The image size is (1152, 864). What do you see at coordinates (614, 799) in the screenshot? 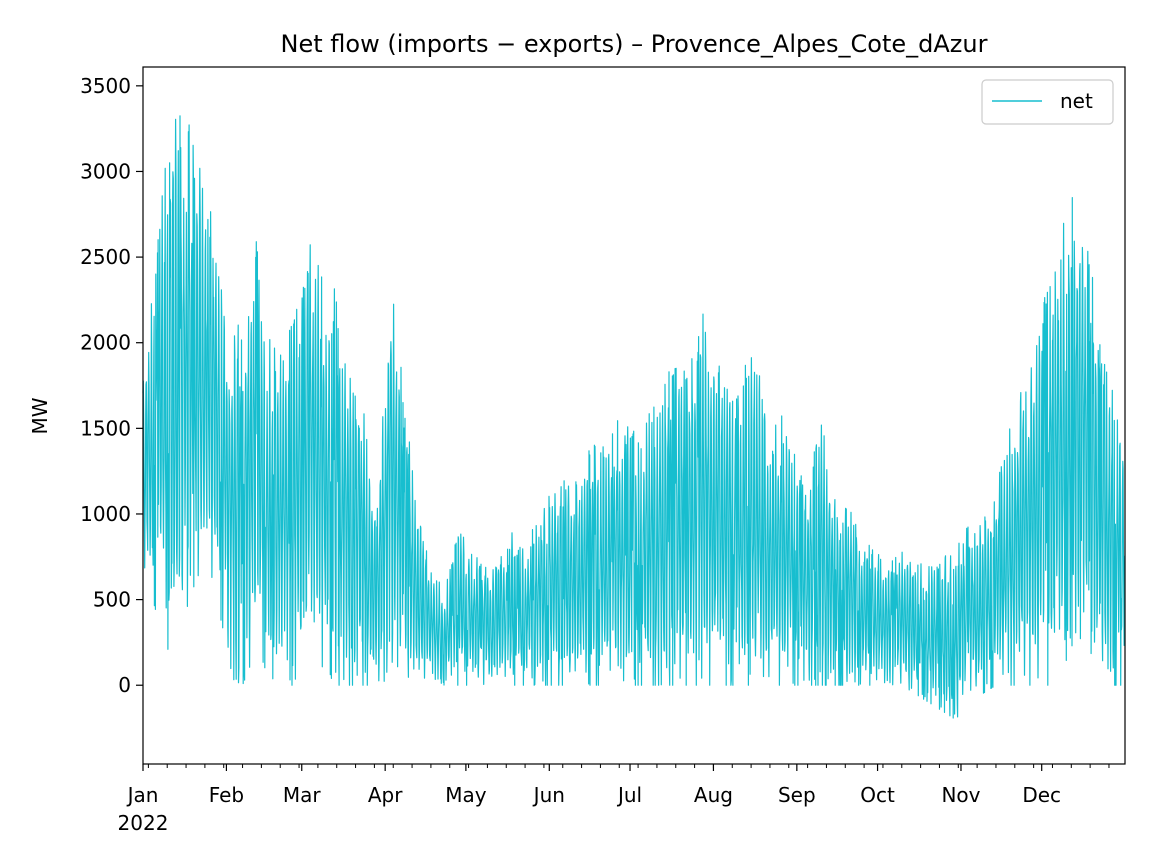
I see `x-axis: Jan Feb Mar Apr May Jun Jul Aug Sep Oct Nov Dec 2022` at bounding box center [614, 799].